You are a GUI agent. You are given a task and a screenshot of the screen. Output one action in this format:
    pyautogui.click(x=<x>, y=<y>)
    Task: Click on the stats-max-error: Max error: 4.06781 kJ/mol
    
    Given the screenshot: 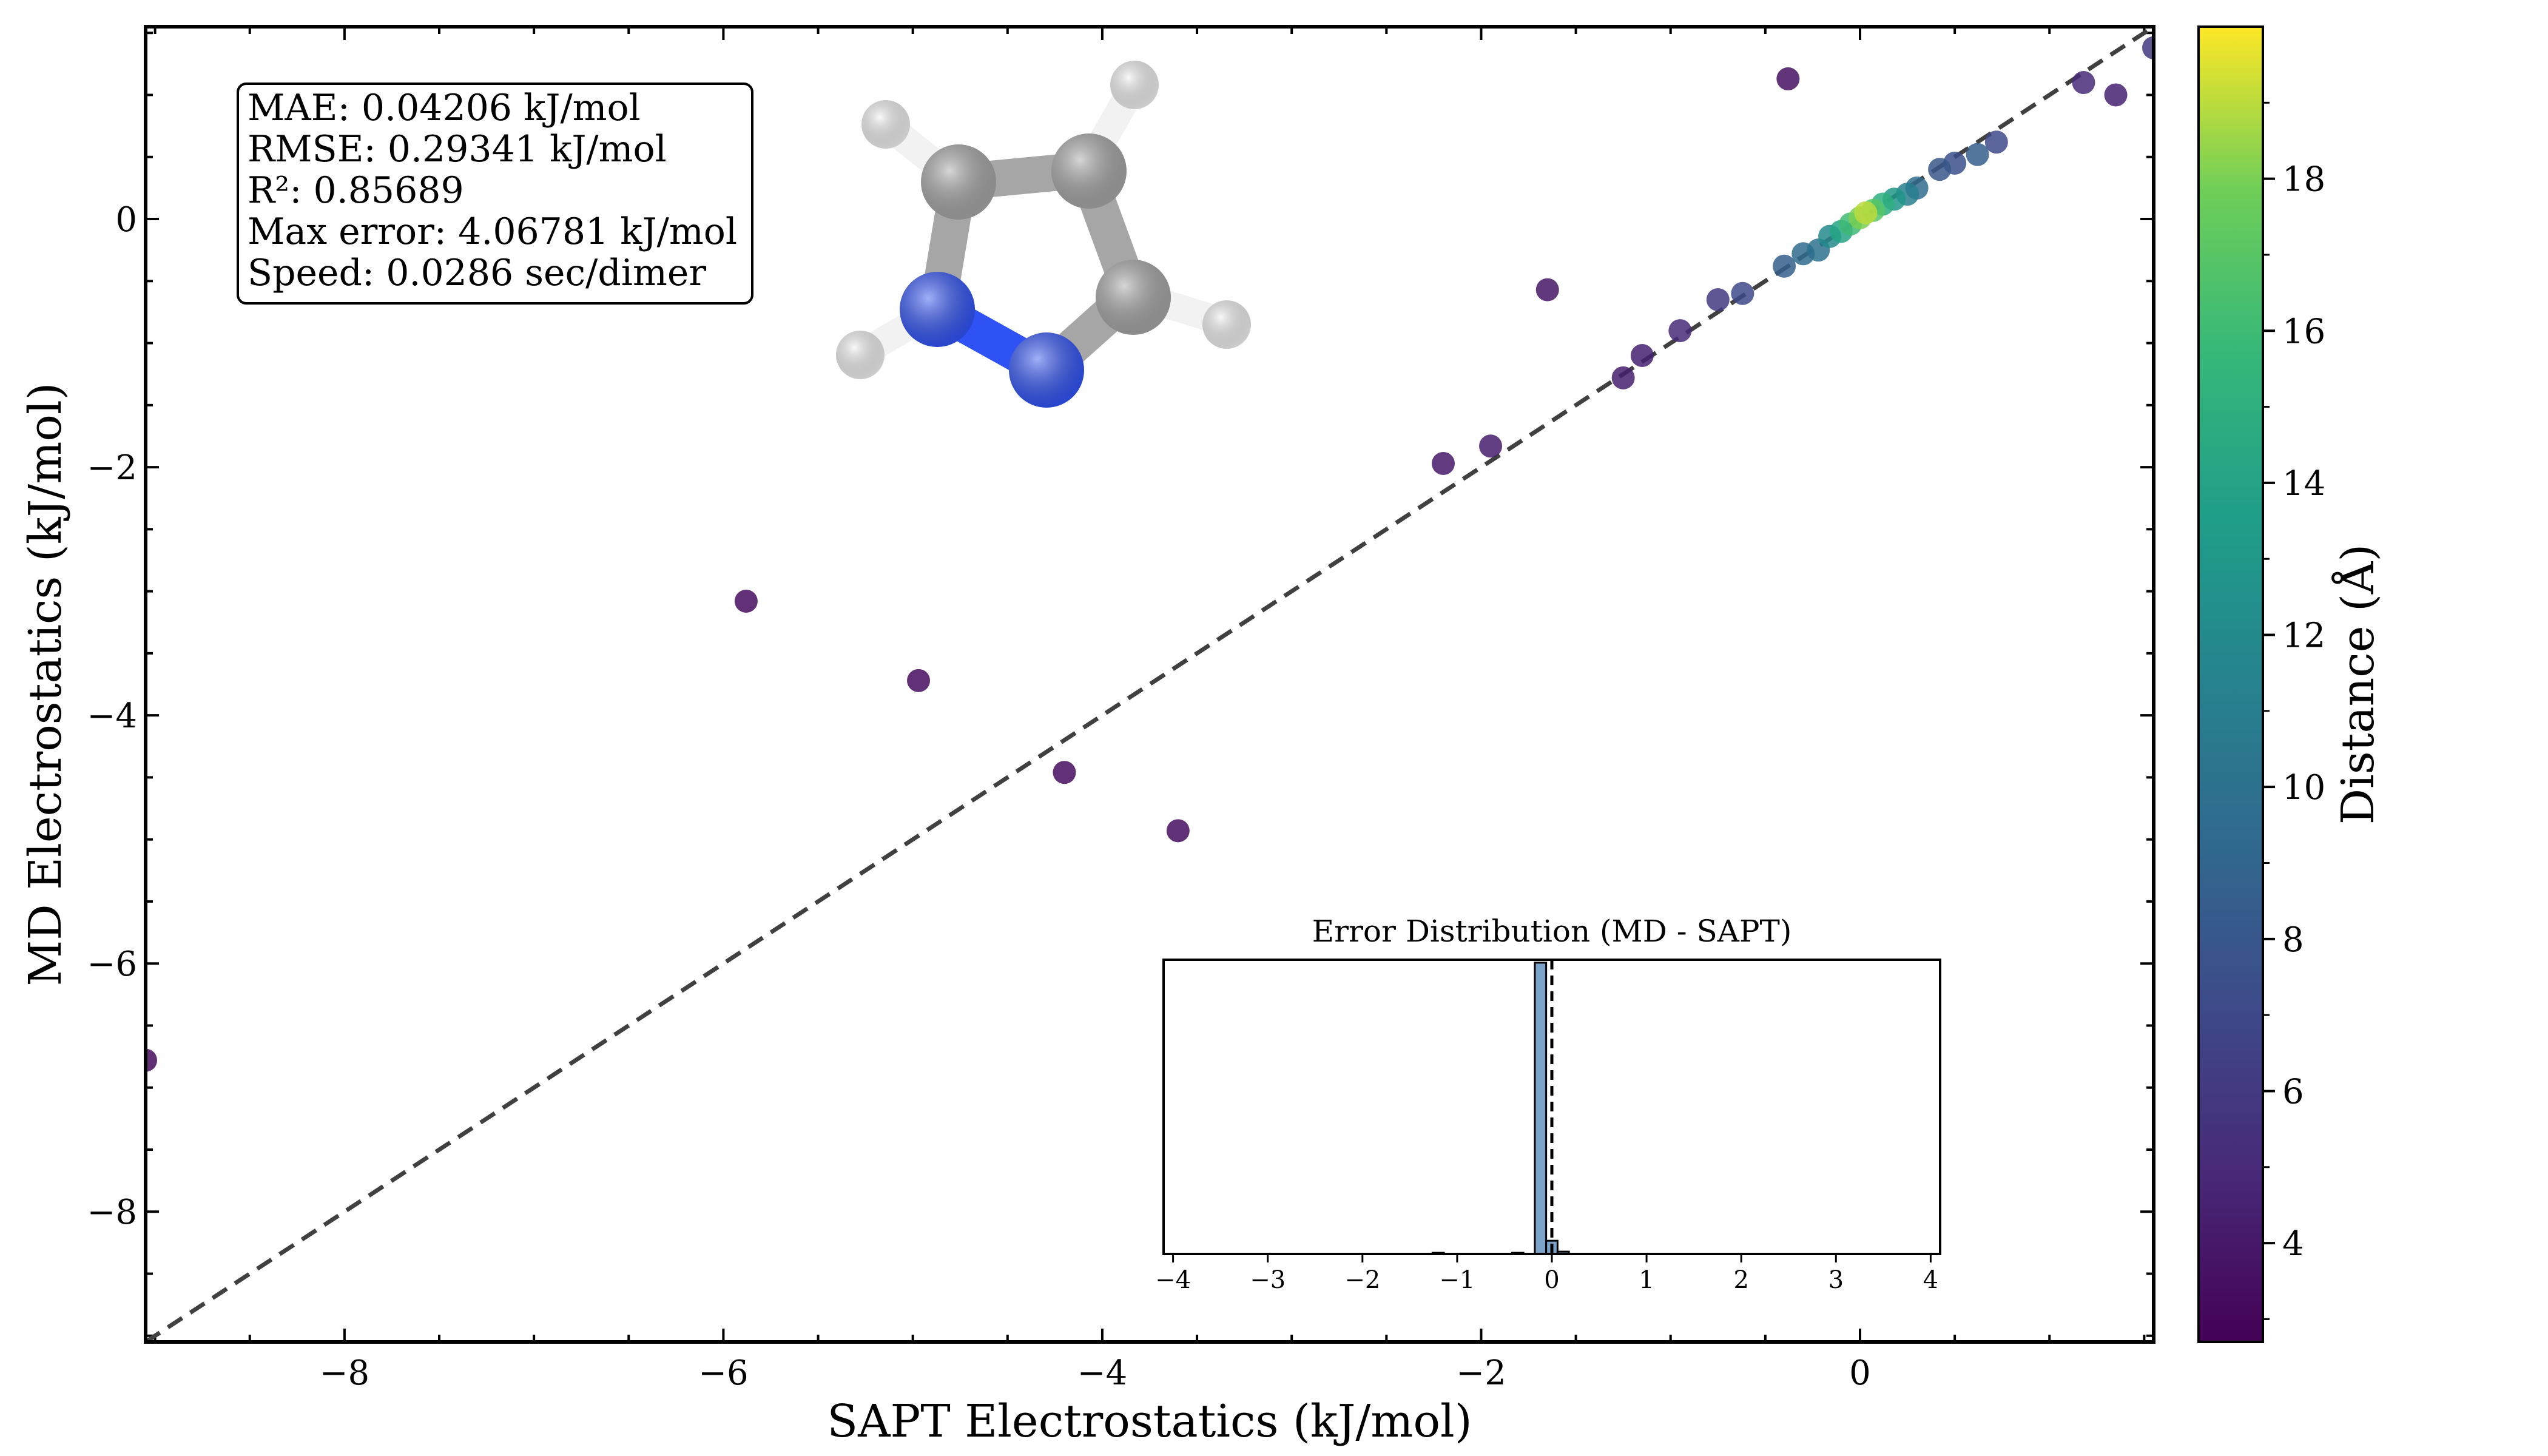 What is the action you would take?
    pyautogui.click(x=492, y=232)
    